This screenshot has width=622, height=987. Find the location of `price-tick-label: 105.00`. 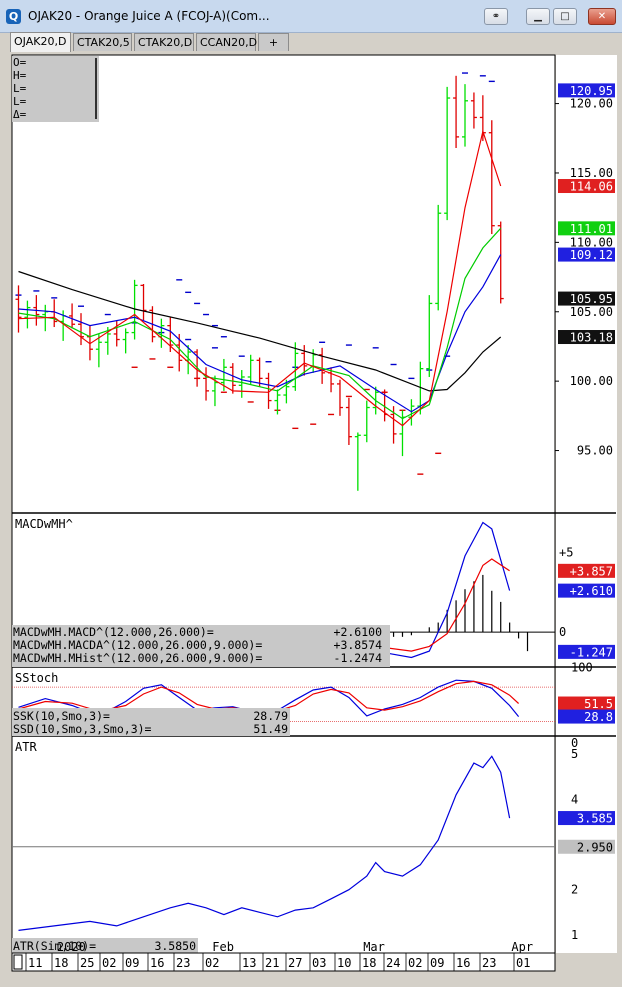

price-tick-label: 105.00 is located at coordinates (591, 312).